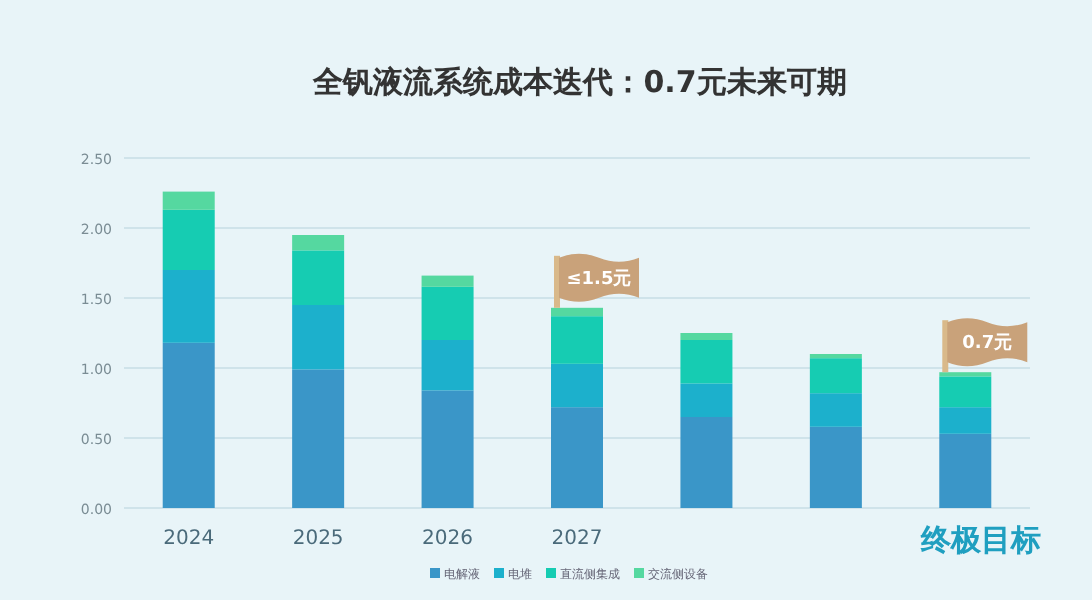  I want to click on x-tick-label: 2024, so click(189, 539).